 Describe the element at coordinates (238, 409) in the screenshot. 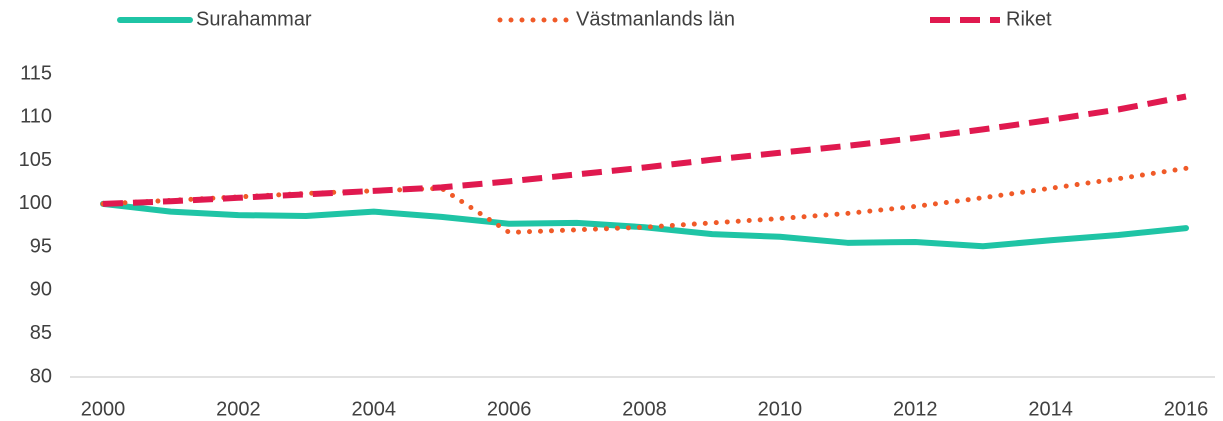

I see `x-tick-label: 2002` at that location.